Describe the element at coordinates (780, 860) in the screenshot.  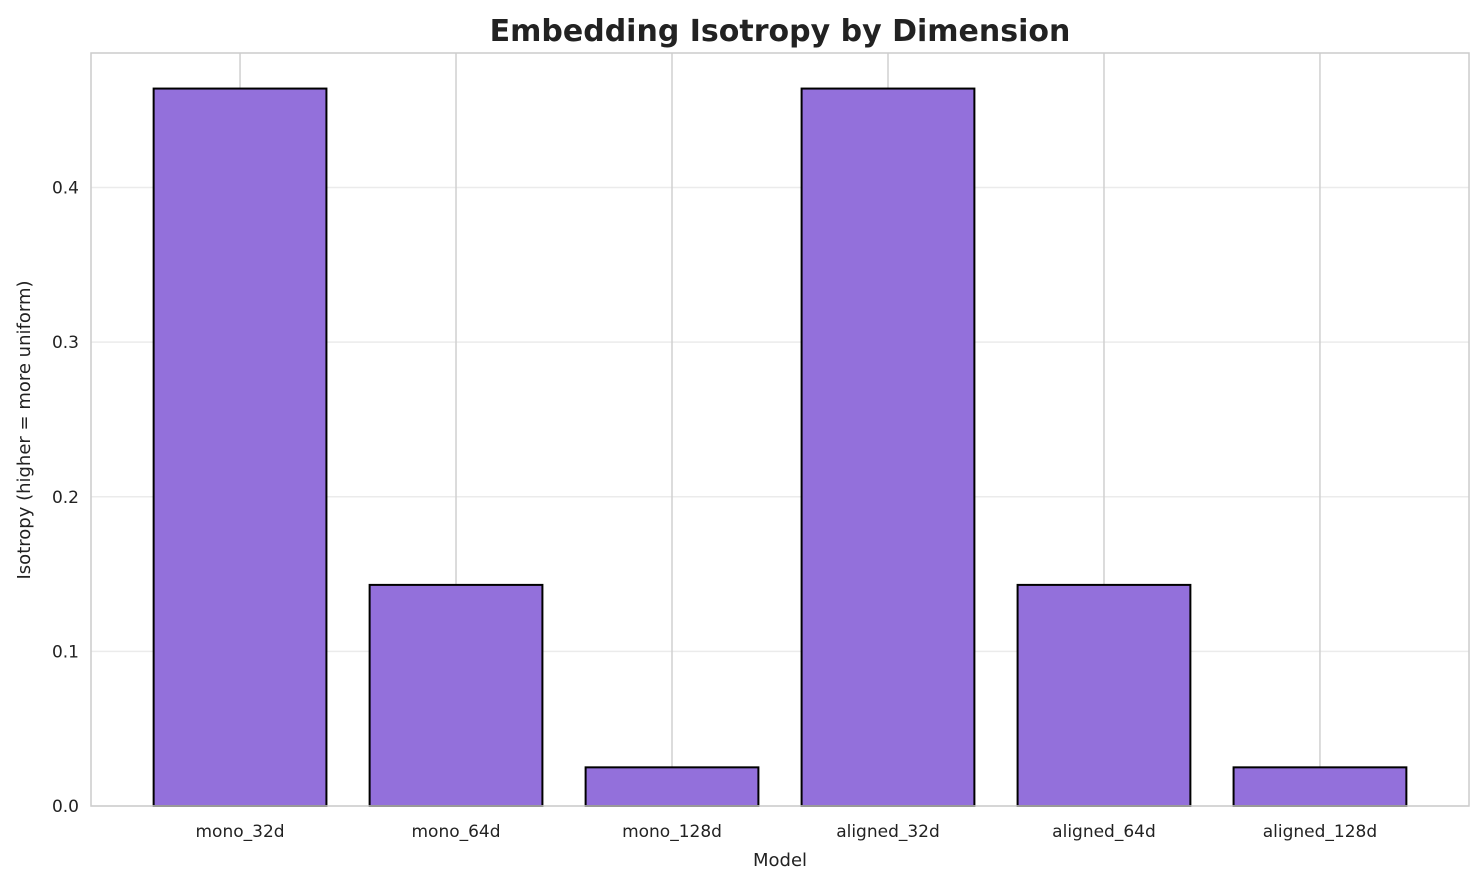
I see `x-axis-label: Model` at that location.